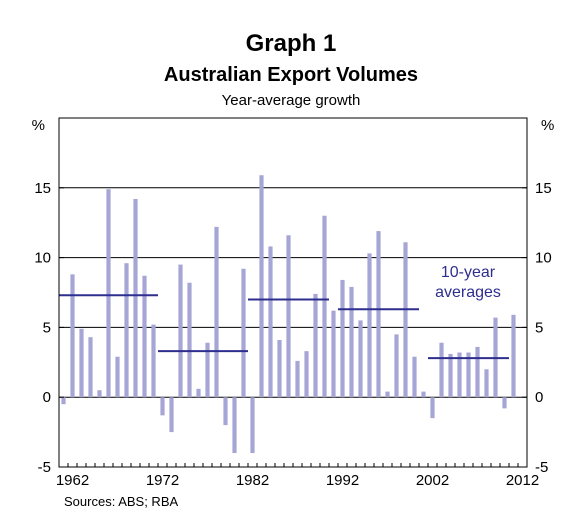 Image resolution: width=582 pixels, height=525 pixels. Describe the element at coordinates (42, 188) in the screenshot. I see `y-tick-label-left: 15` at that location.